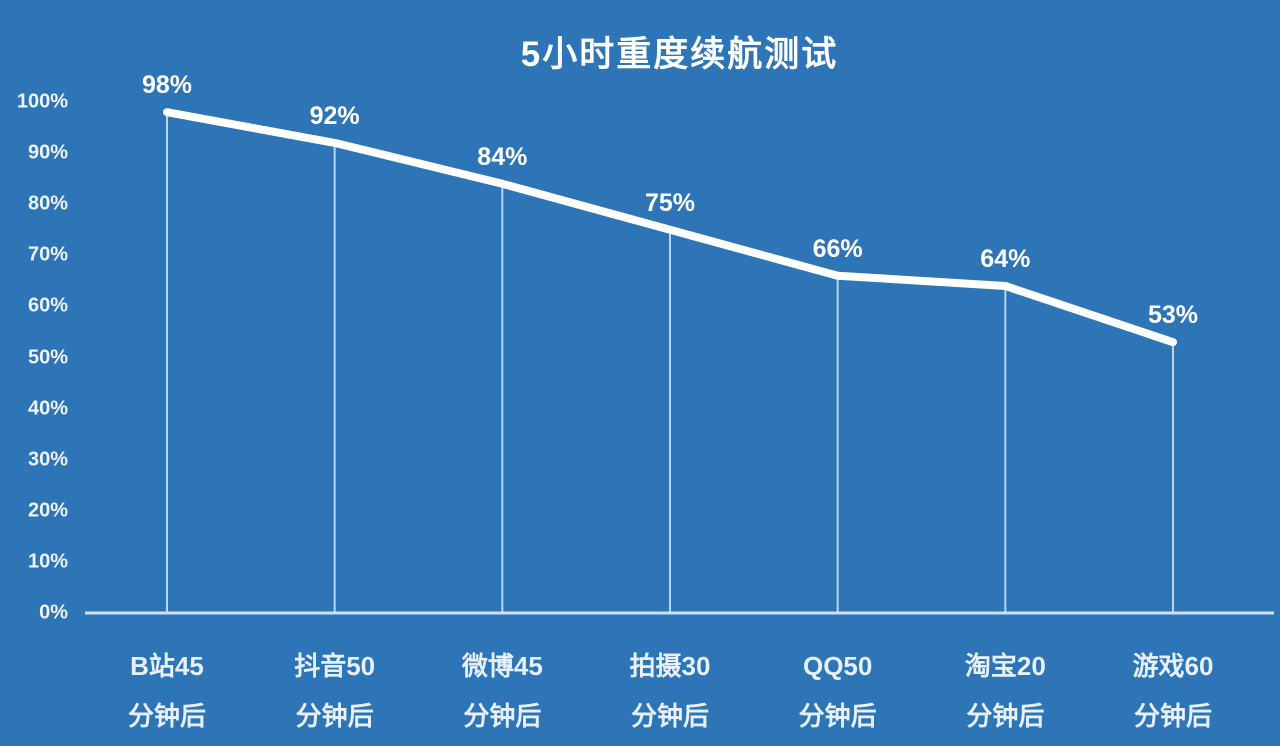 The image size is (1280, 746). What do you see at coordinates (166, 691) in the screenshot?
I see `x-category-label: B站45 分钟后` at bounding box center [166, 691].